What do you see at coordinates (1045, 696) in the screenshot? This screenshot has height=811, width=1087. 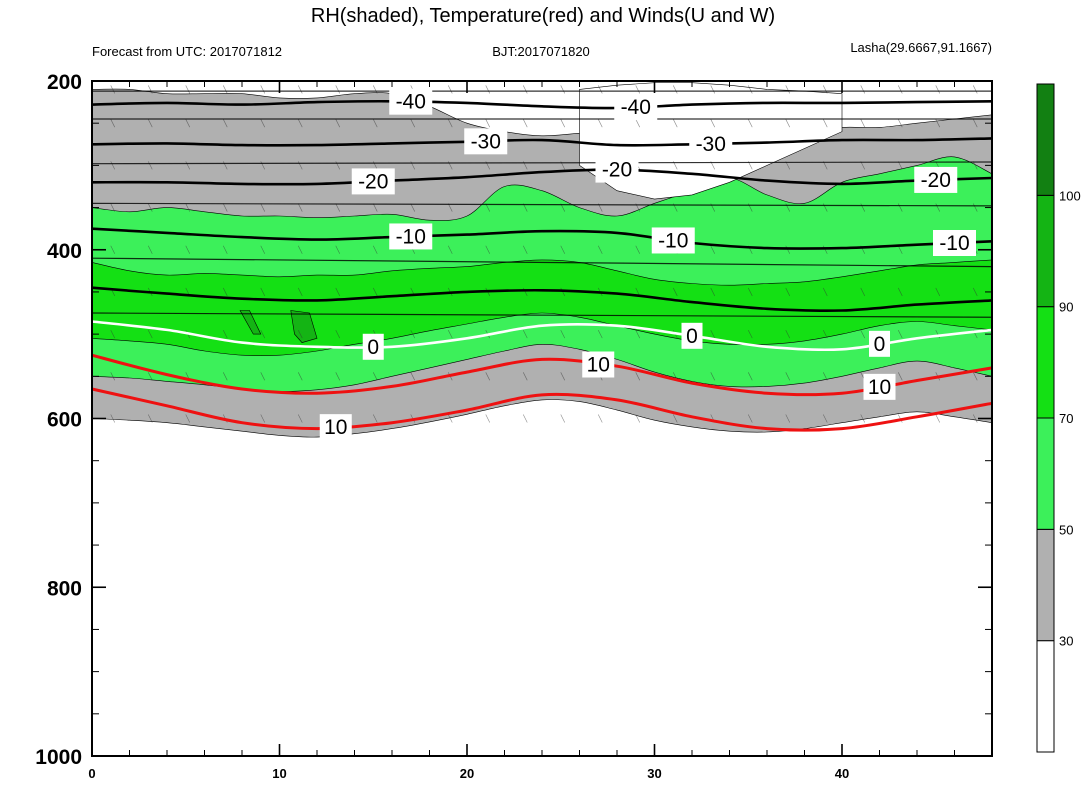 I see `colorbar-box-rh-lt30` at bounding box center [1045, 696].